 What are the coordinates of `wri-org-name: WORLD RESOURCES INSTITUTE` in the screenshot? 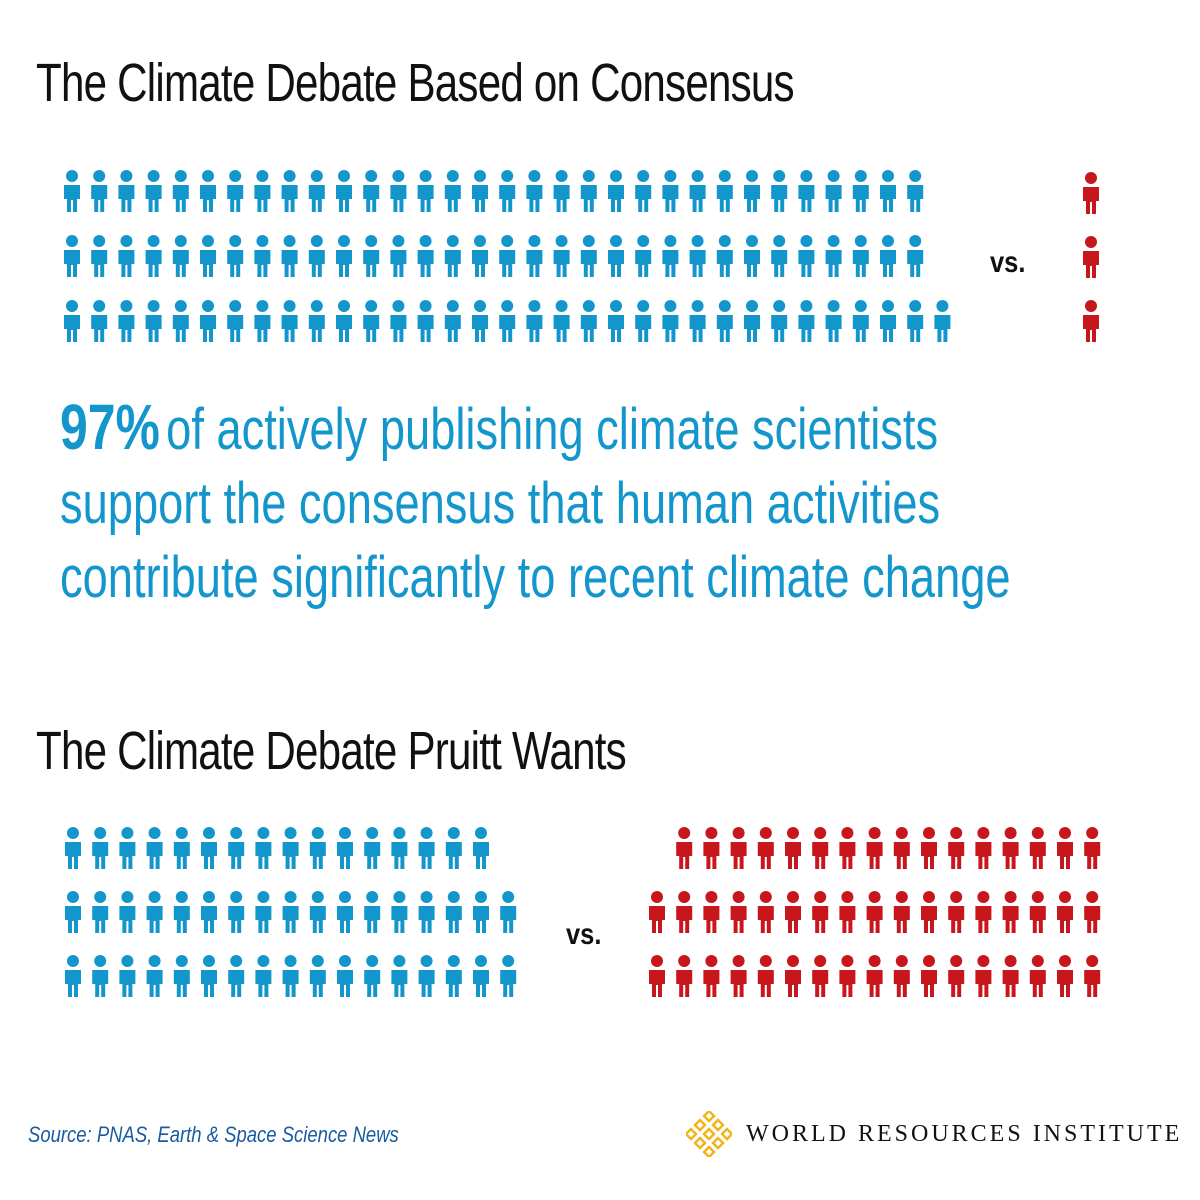 It's located at (964, 1133).